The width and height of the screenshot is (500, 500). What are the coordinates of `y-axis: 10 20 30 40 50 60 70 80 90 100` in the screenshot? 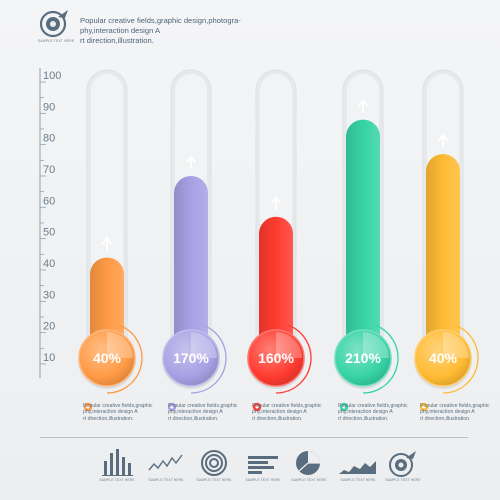 It's located at (50, 223).